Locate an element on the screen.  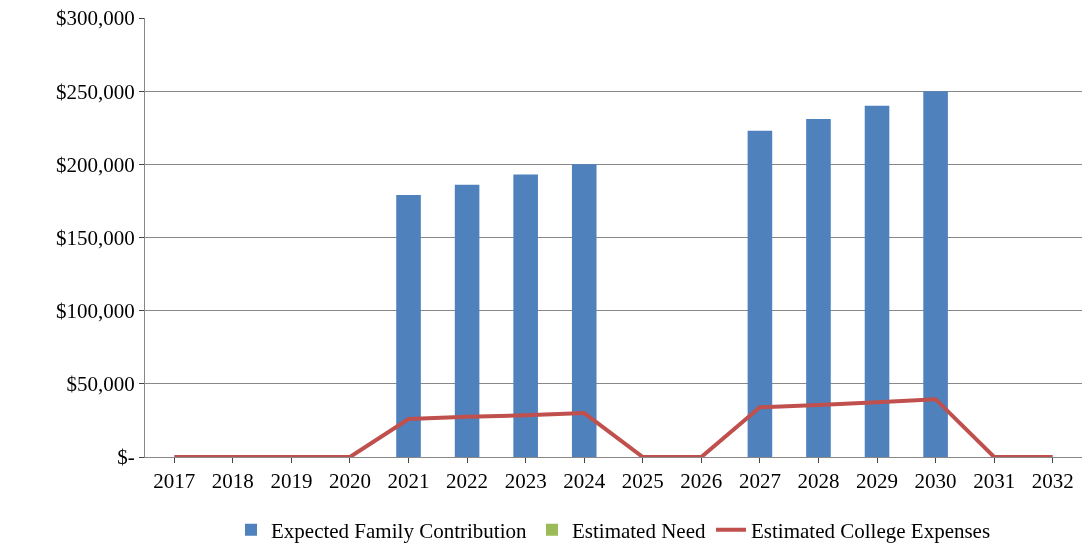
x-tick-label: 2020 is located at coordinates (349, 481).